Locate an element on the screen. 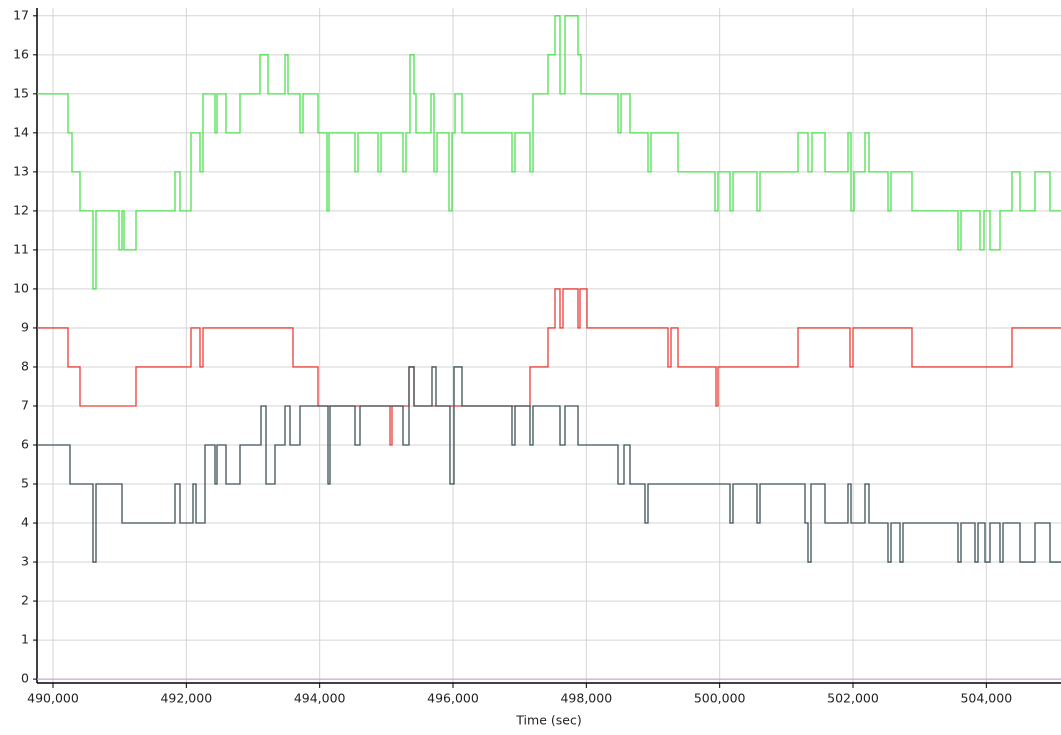 The width and height of the screenshot is (1061, 735). y-tick-label: 11 is located at coordinates (21, 248).